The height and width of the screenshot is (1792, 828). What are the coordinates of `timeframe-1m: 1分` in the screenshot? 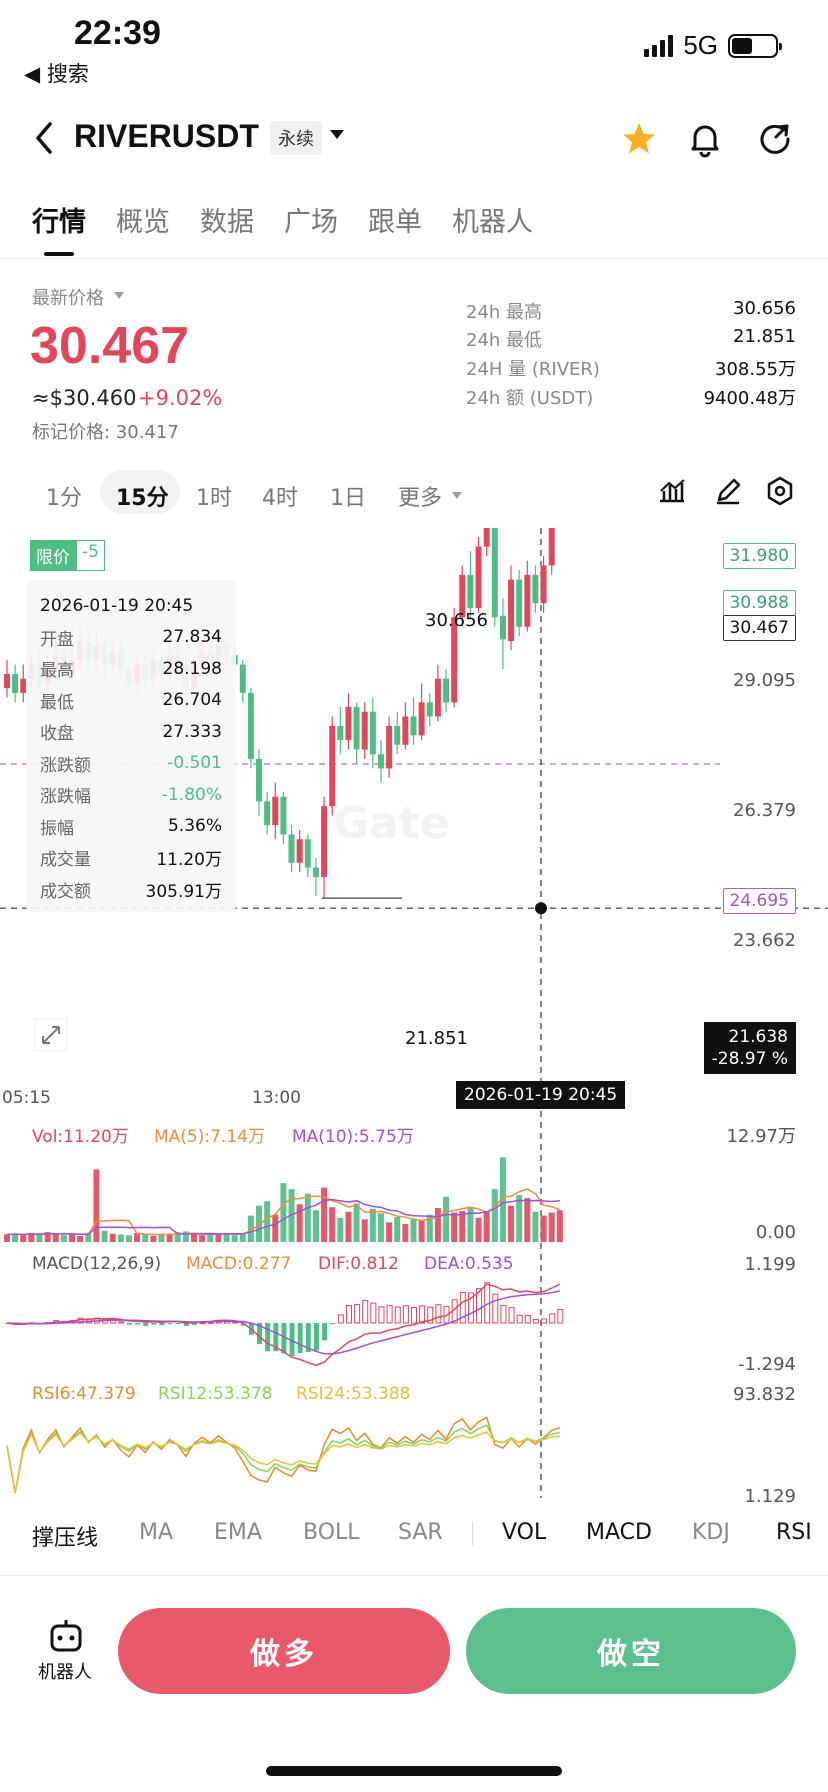 It's located at (64, 498).